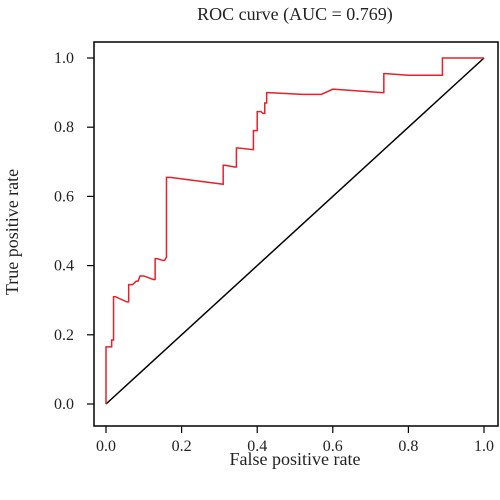  Describe the element at coordinates (257, 446) in the screenshot. I see `x-tick-label: 0.4` at that location.